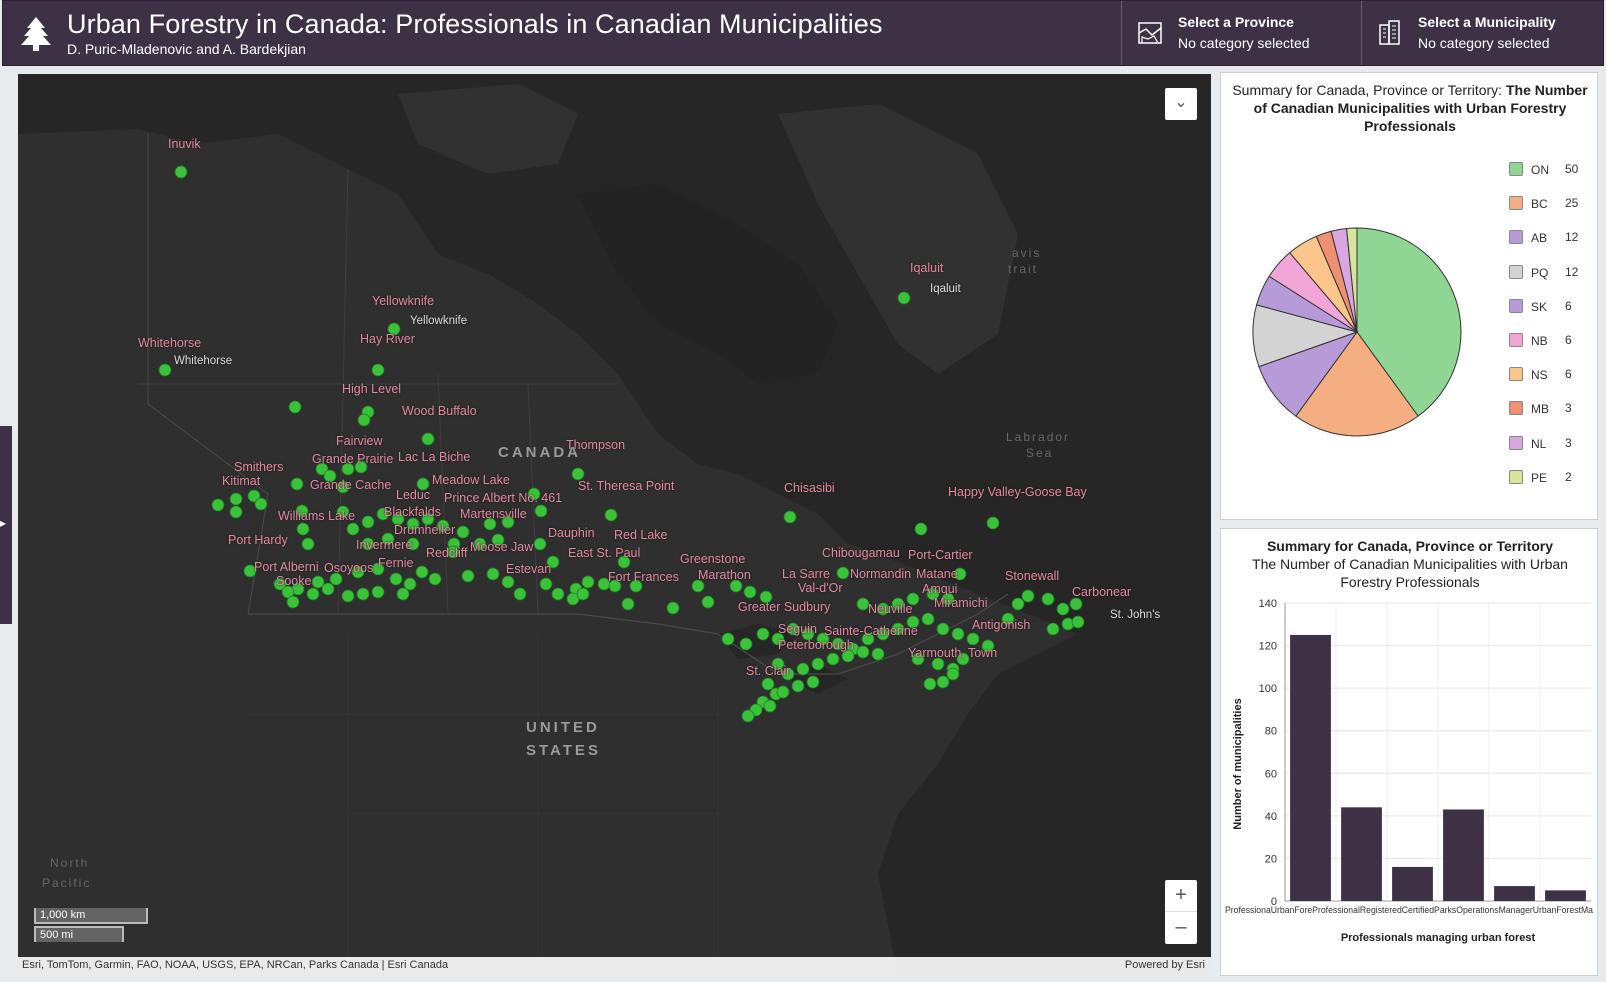 The height and width of the screenshot is (982, 1606). Describe the element at coordinates (1241, 33) in the screenshot. I see `province-selector: Select a Province No category selected` at that location.